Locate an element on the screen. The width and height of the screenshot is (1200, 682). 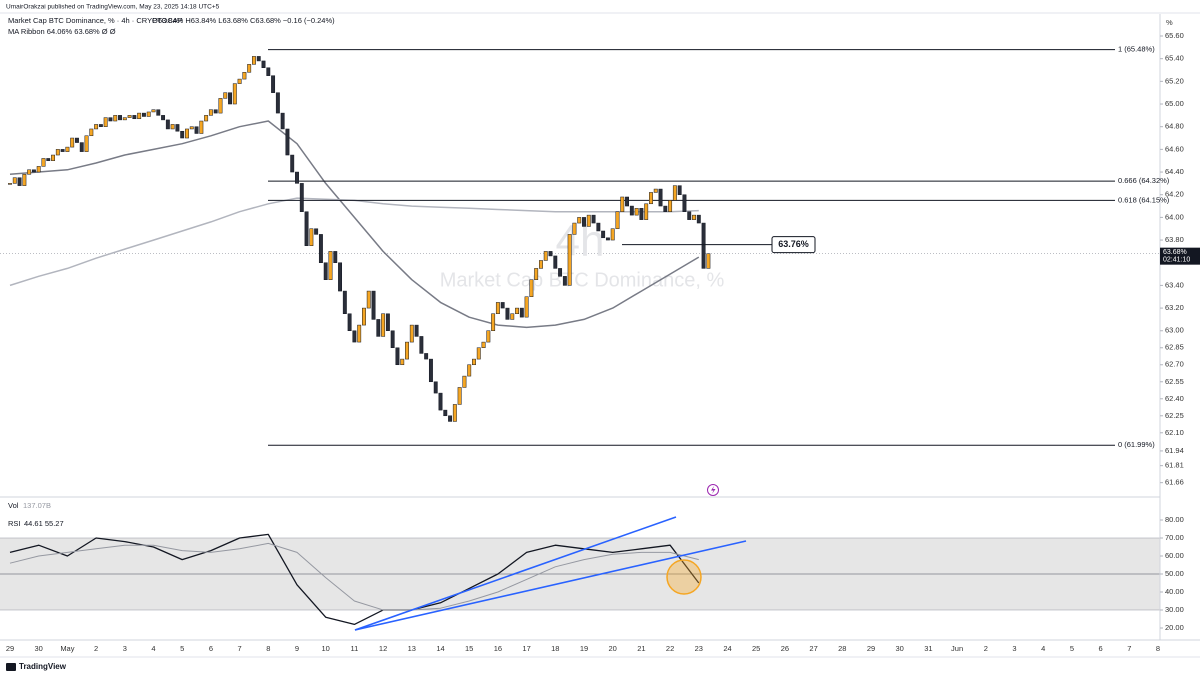
y-tick-label: 63.80 is located at coordinates (1174, 239).